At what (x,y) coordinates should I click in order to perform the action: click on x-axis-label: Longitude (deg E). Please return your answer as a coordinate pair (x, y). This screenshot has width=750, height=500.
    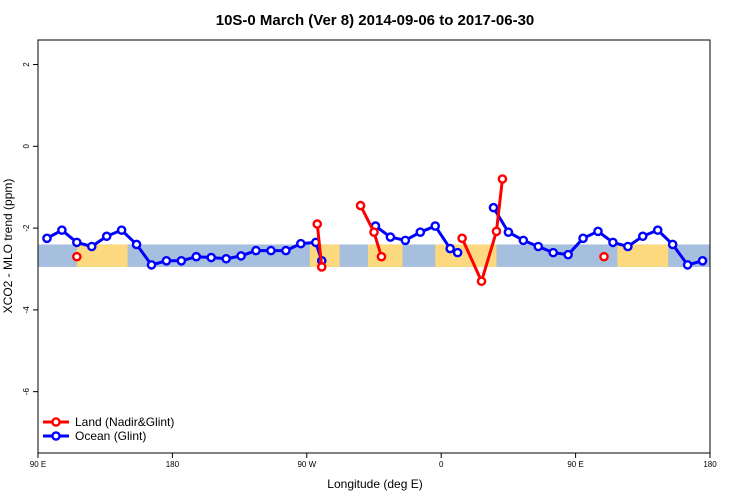
    Looking at the image, I should click on (374, 484).